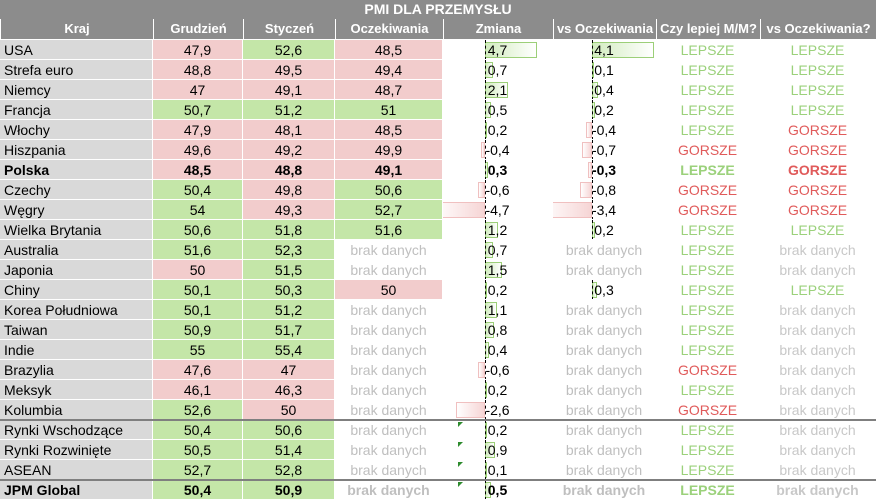 The width and height of the screenshot is (877, 503). I want to click on change-cell: 0,4, so click(498, 350).